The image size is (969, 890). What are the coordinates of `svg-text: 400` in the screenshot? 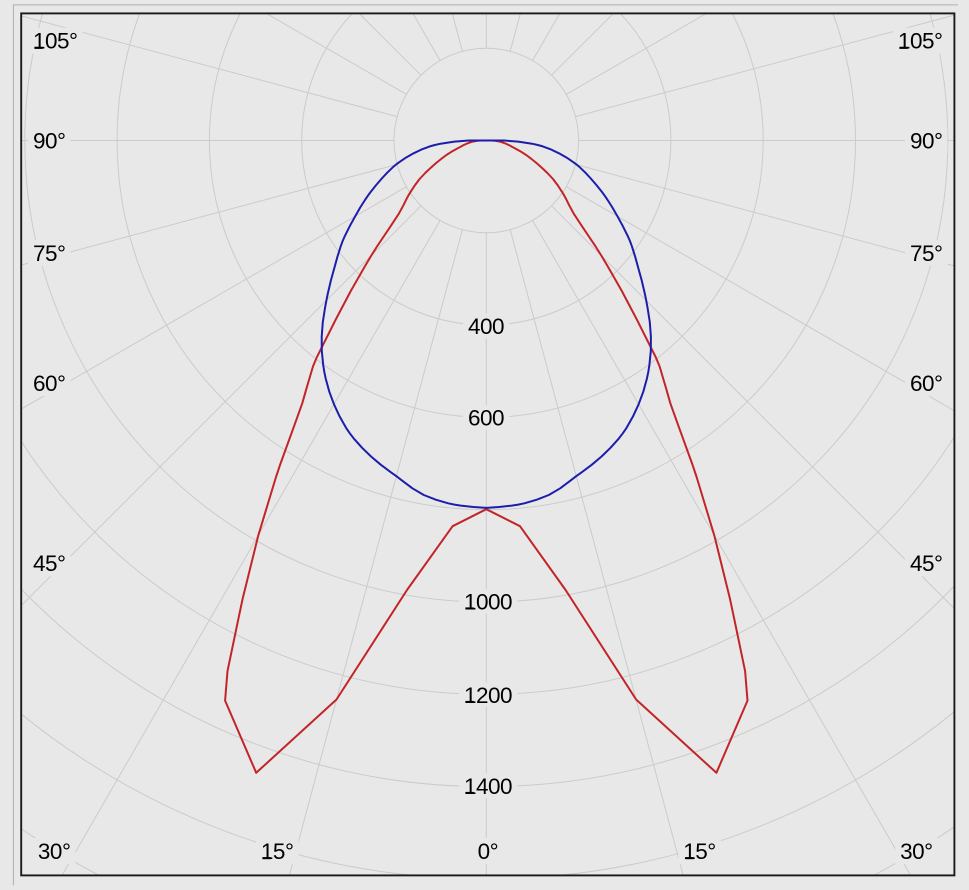 It's located at (486, 326).